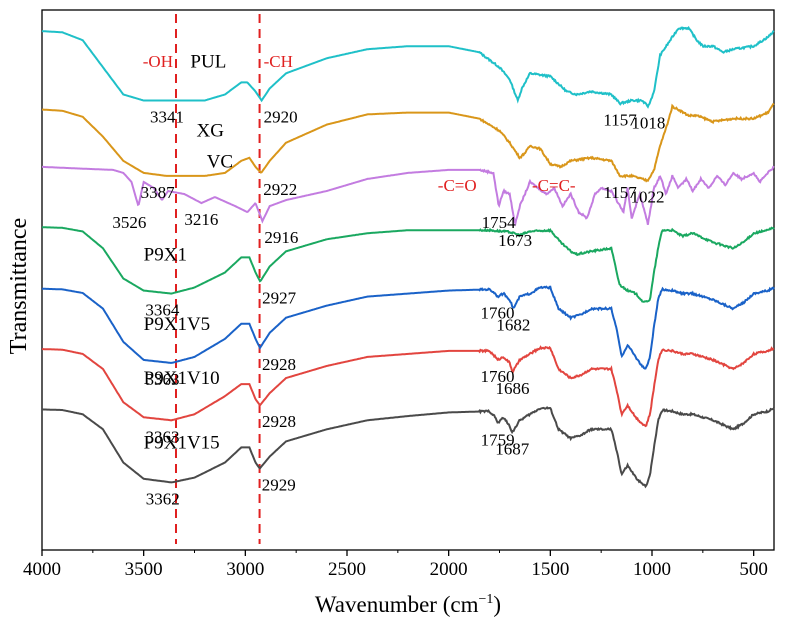 This screenshot has width=786, height=630. What do you see at coordinates (620, 192) in the screenshot?
I see `peak-label-xg-6: 1157` at bounding box center [620, 192].